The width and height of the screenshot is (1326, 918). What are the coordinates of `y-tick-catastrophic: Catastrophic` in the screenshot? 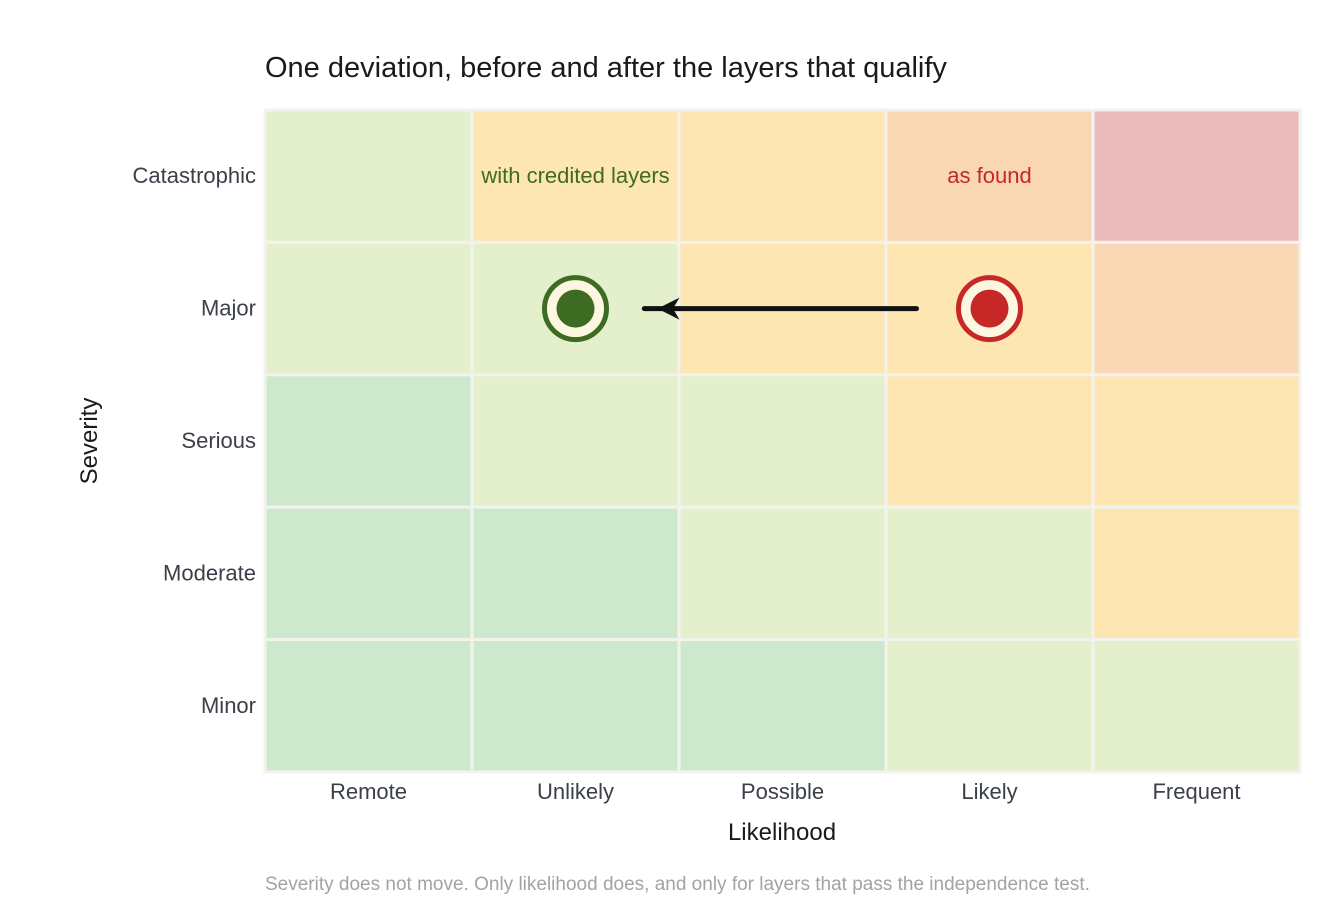 It's located at (194, 175).